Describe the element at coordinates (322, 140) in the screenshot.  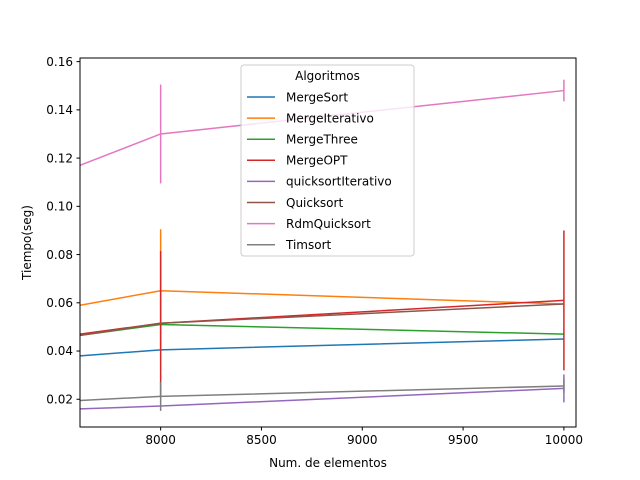
I see `legend-entry-label: MergeThree` at that location.